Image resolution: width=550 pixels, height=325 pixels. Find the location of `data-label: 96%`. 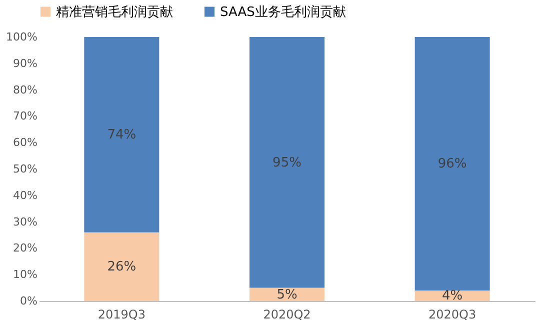

data-label: 96% is located at coordinates (452, 164).